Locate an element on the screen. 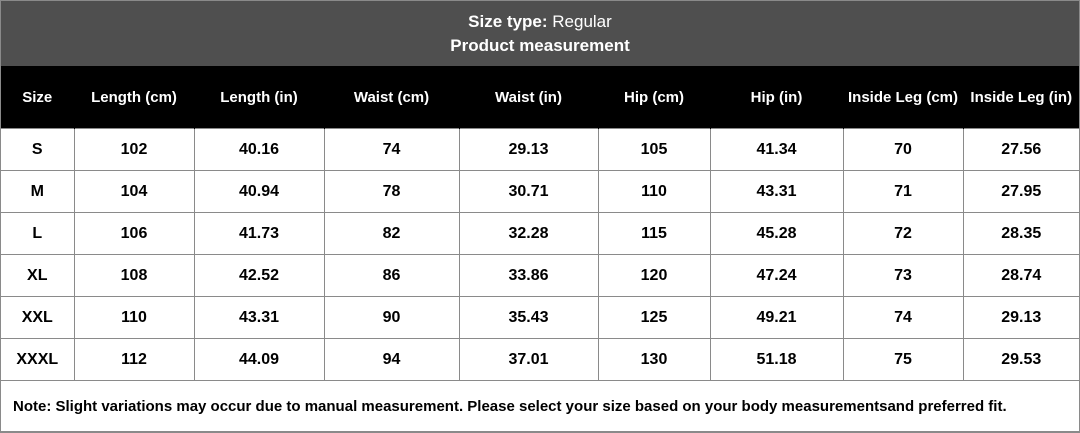  size-type-line: Size type: Regular is located at coordinates (540, 22).